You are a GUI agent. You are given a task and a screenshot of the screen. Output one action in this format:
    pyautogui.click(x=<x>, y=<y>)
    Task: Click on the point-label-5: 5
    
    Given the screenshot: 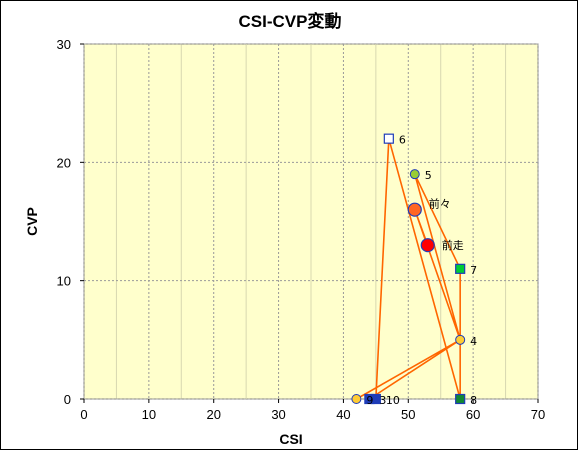 What is the action you would take?
    pyautogui.click(x=428, y=175)
    